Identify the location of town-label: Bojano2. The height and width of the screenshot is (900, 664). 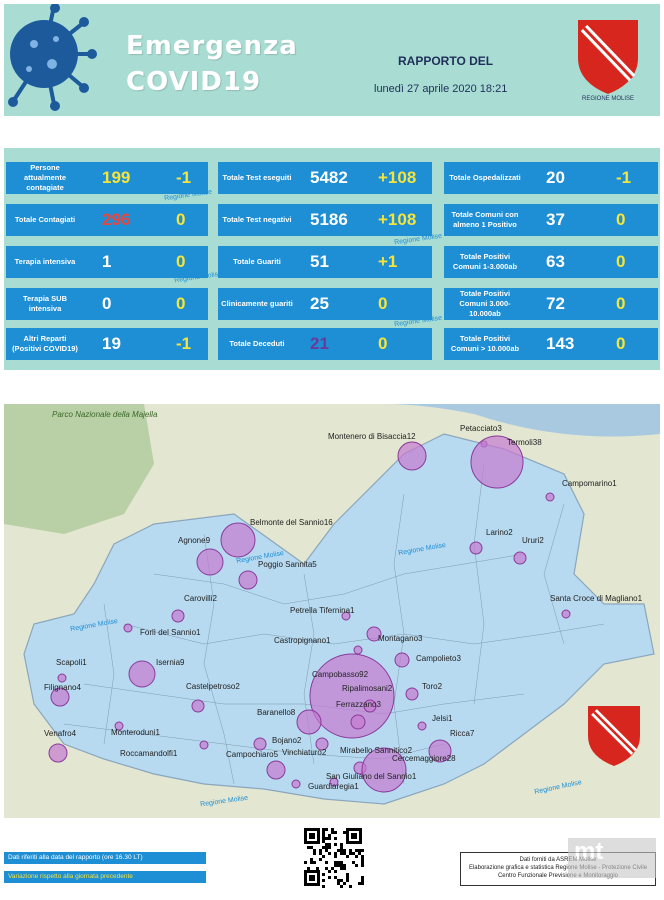
(287, 740).